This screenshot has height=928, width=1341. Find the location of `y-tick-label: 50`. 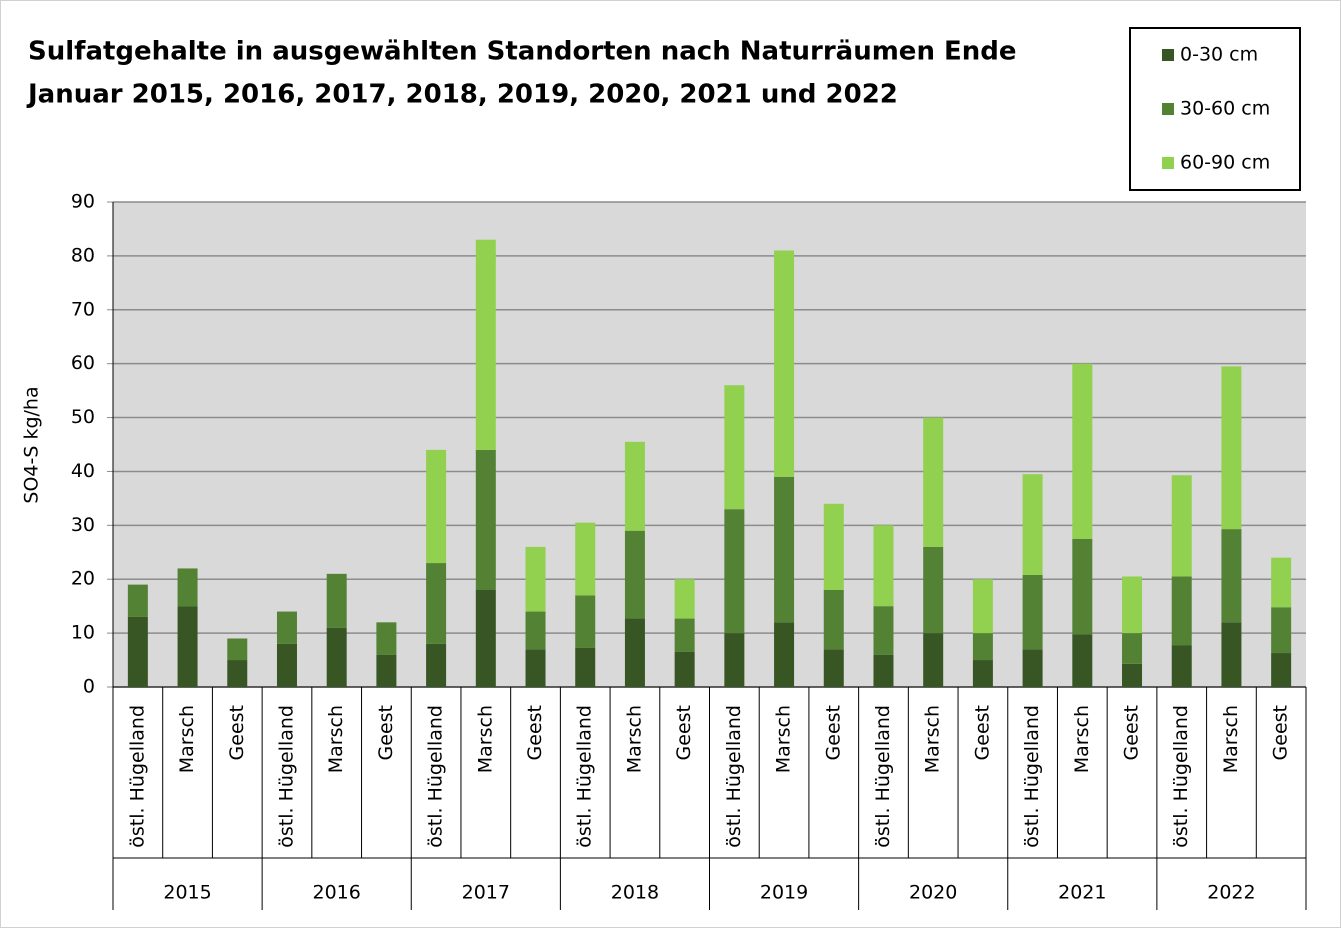

y-tick-label: 50 is located at coordinates (83, 417).